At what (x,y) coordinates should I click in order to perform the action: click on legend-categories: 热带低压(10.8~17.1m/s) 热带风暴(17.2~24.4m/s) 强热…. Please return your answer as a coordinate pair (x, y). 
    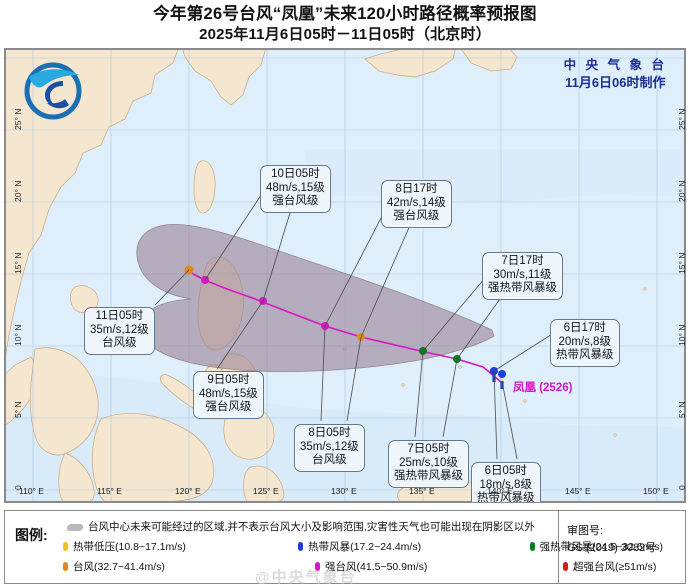
    Looking at the image, I should click on (363, 556).